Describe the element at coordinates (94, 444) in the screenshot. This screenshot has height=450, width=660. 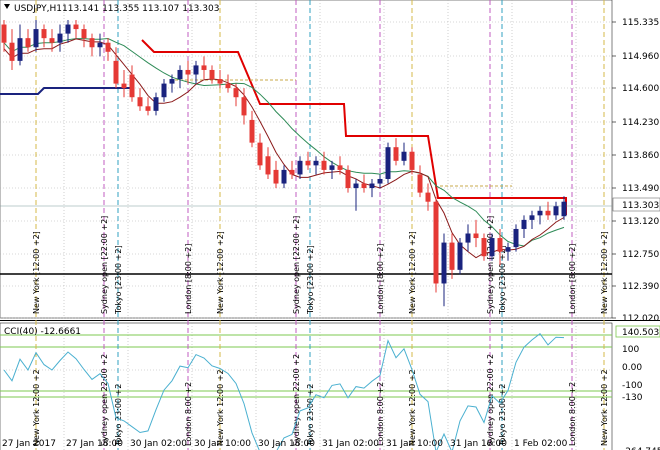
I see `time-tick-label: 27 Jan 18:00` at that location.